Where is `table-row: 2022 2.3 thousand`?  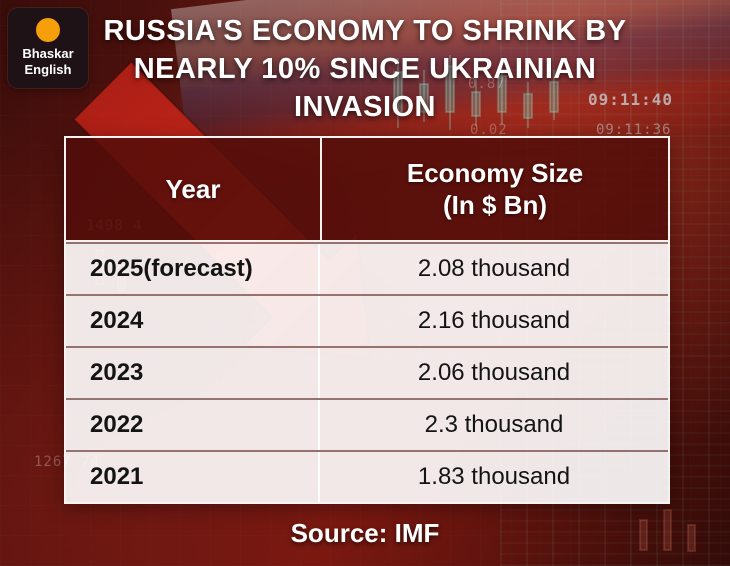
table-row: 2022 2.3 thousand is located at coordinates (367, 424).